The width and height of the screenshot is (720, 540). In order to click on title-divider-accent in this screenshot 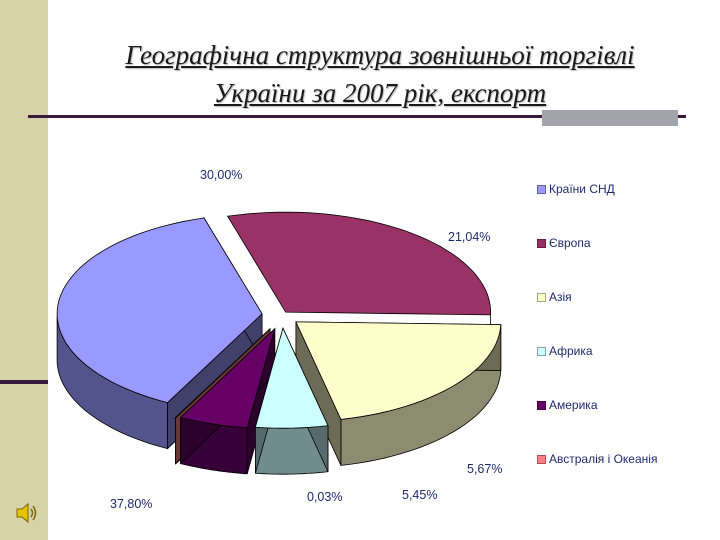, I will do `click(610, 118)`.